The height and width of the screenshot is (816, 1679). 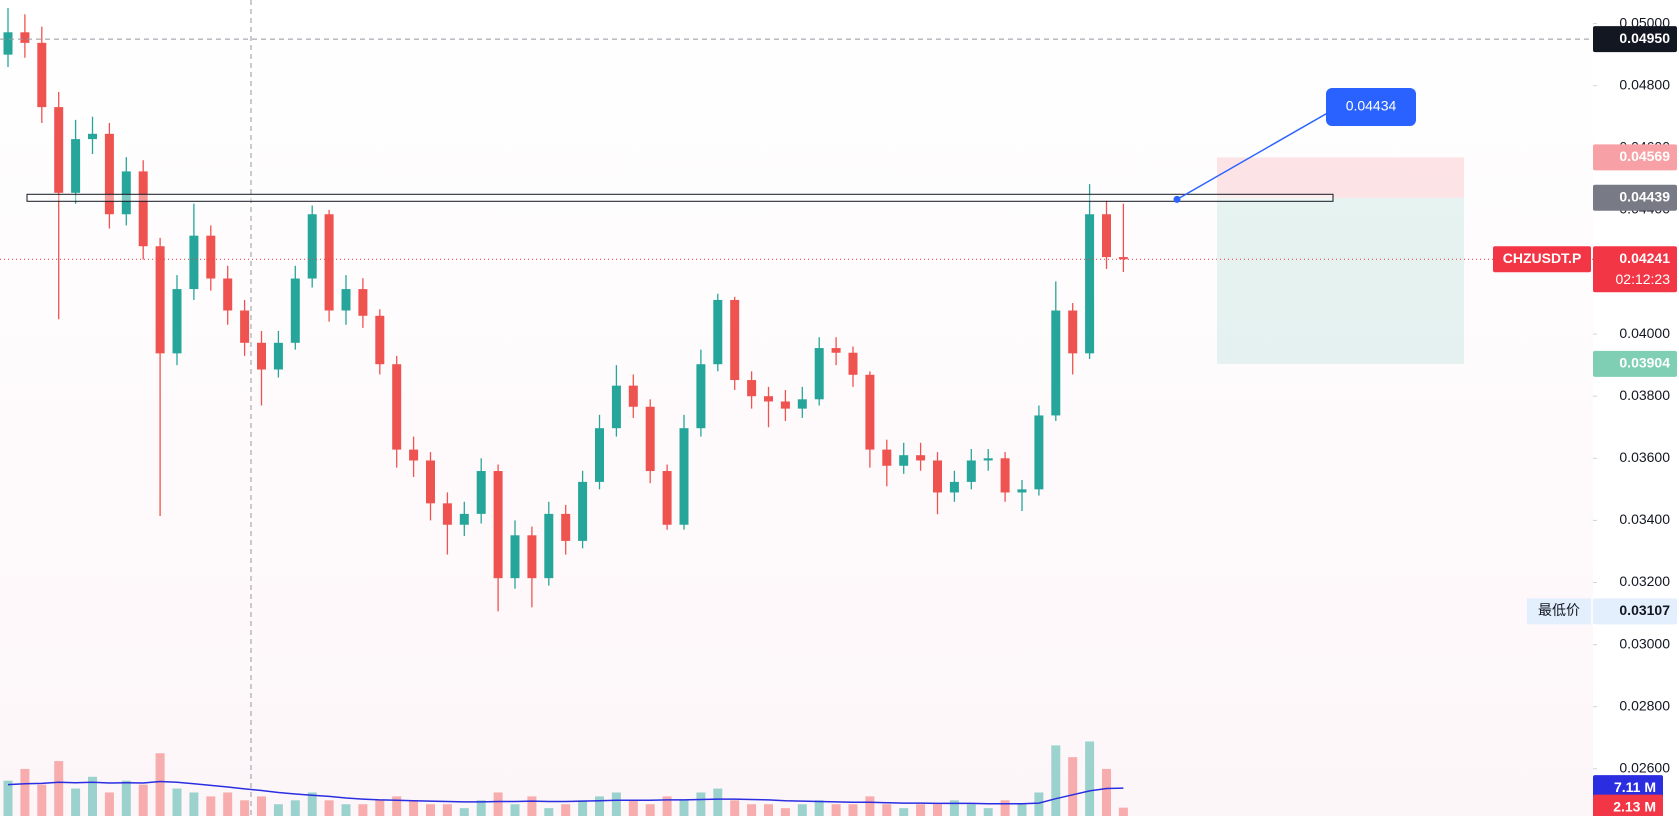 What do you see at coordinates (1371, 106) in the screenshot?
I see `callout-label: 0.04434` at bounding box center [1371, 106].